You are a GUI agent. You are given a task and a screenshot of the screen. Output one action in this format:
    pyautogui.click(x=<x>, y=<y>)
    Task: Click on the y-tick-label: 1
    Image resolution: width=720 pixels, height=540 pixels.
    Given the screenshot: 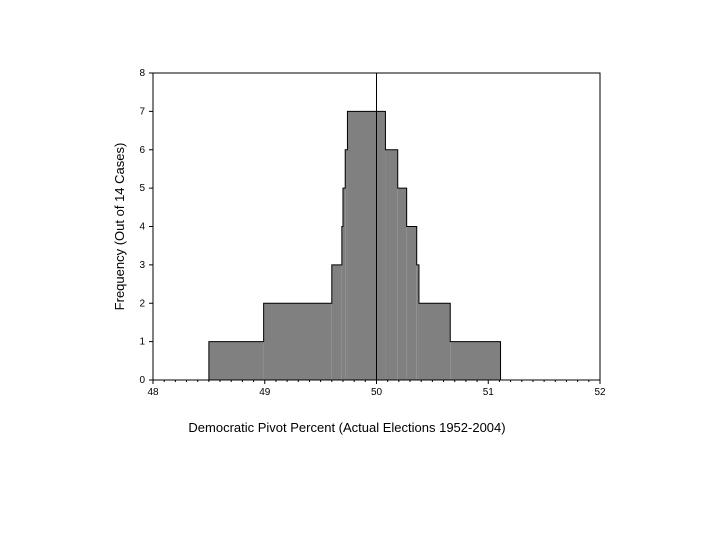 What is the action you would take?
    pyautogui.click(x=142, y=342)
    